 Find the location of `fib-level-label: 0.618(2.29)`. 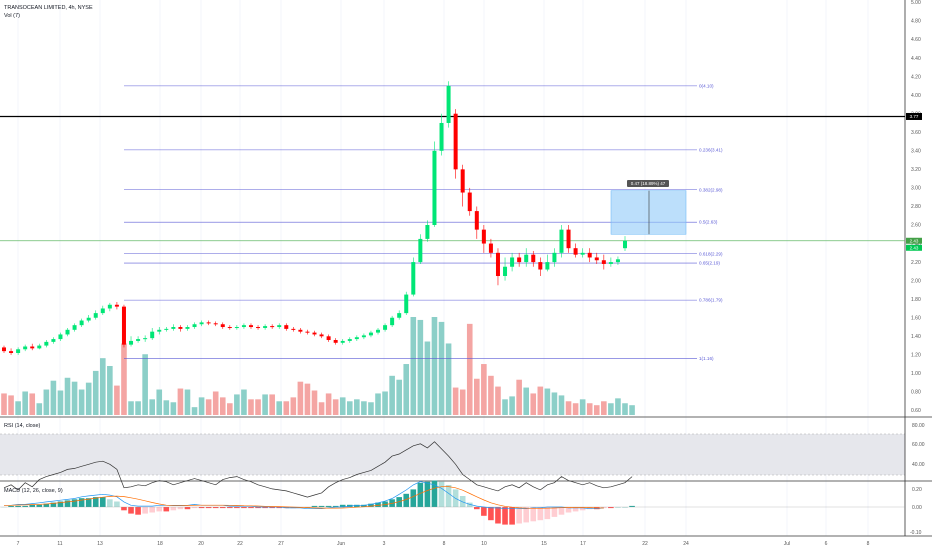

fib-level-label: 0.618(2.29) is located at coordinates (711, 253).